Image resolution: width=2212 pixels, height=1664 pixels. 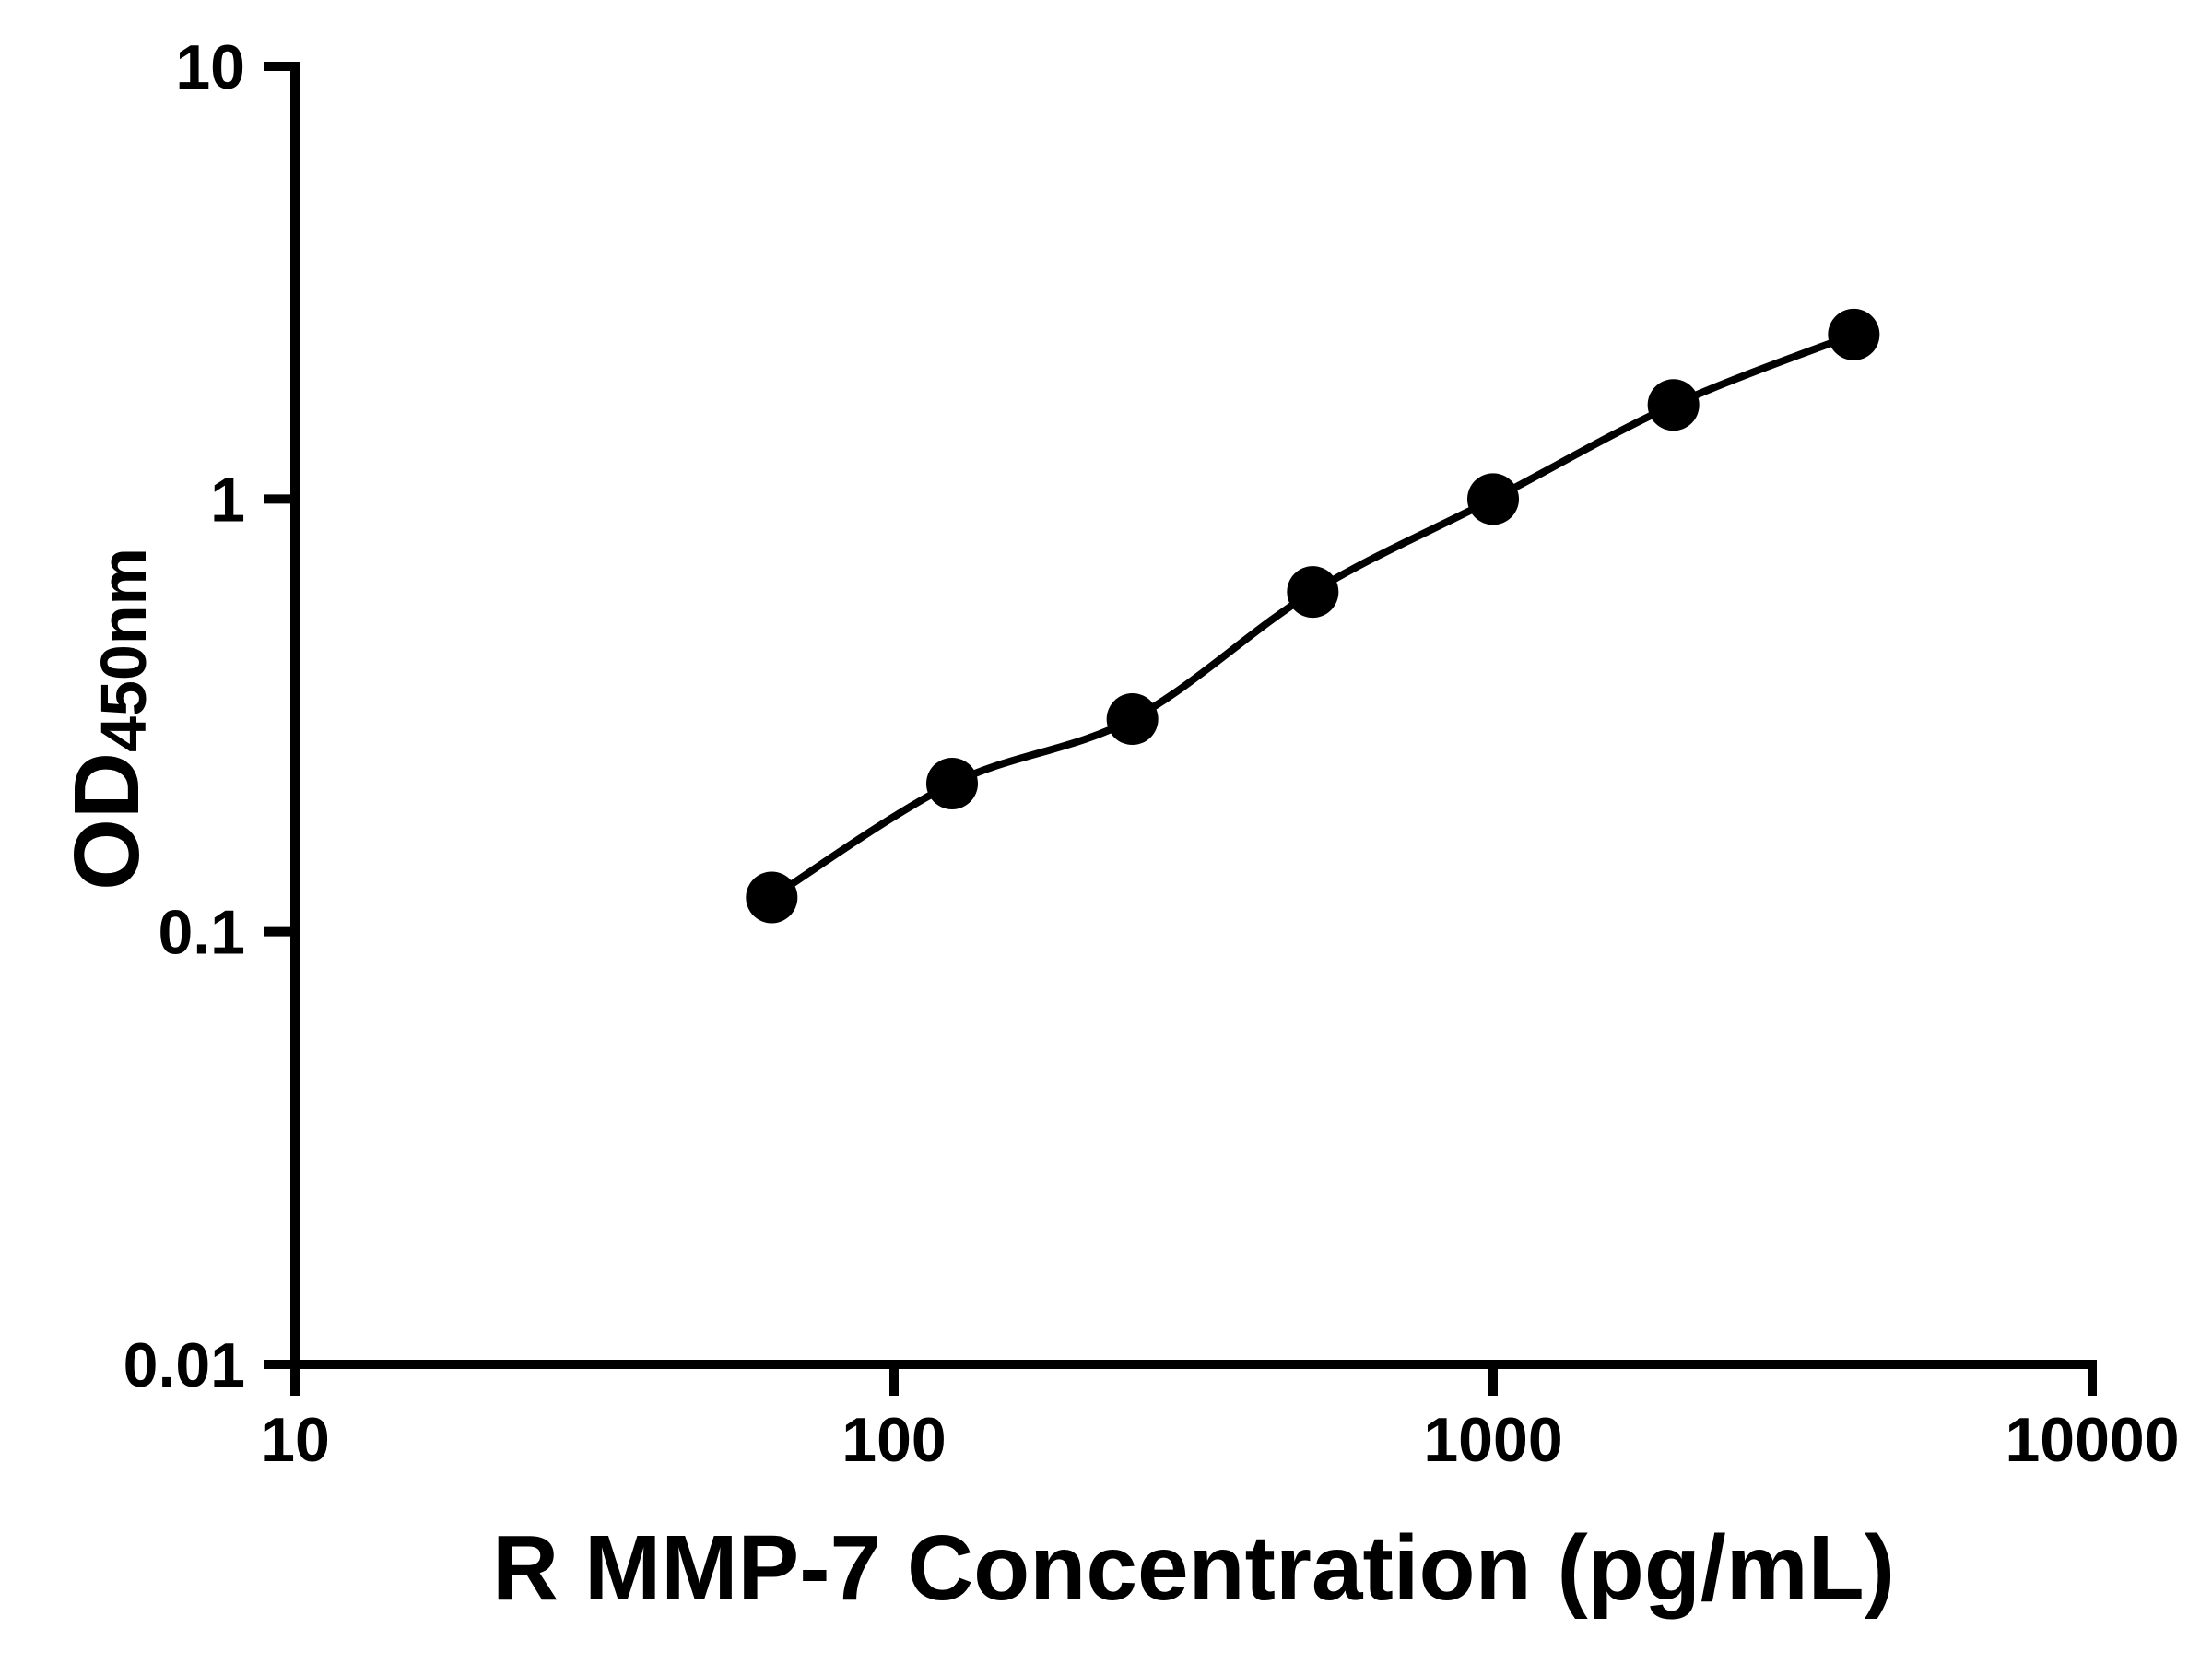 I want to click on x-tick-label: 100, so click(x=893, y=1440).